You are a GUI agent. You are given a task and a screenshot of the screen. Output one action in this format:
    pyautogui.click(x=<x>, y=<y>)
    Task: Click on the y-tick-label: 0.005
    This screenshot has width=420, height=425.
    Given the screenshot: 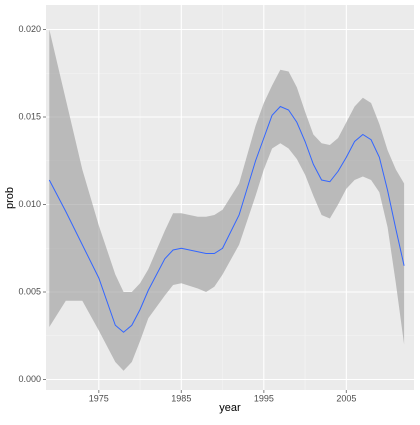 What is the action you would take?
    pyautogui.click(x=29, y=291)
    